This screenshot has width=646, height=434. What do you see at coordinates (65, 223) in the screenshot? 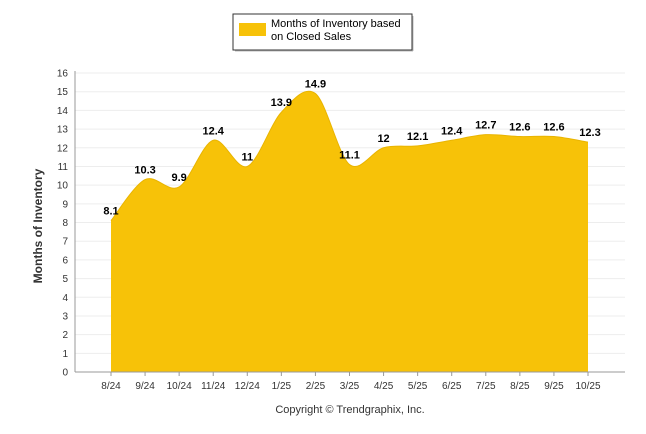
I see `y-tick-label: 8` at bounding box center [65, 223].